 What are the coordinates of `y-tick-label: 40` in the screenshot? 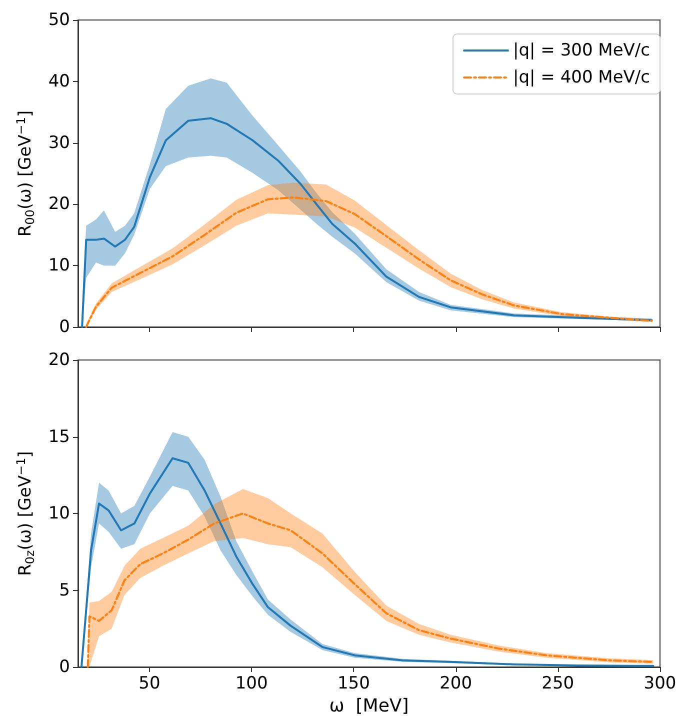 It's located at (59, 81).